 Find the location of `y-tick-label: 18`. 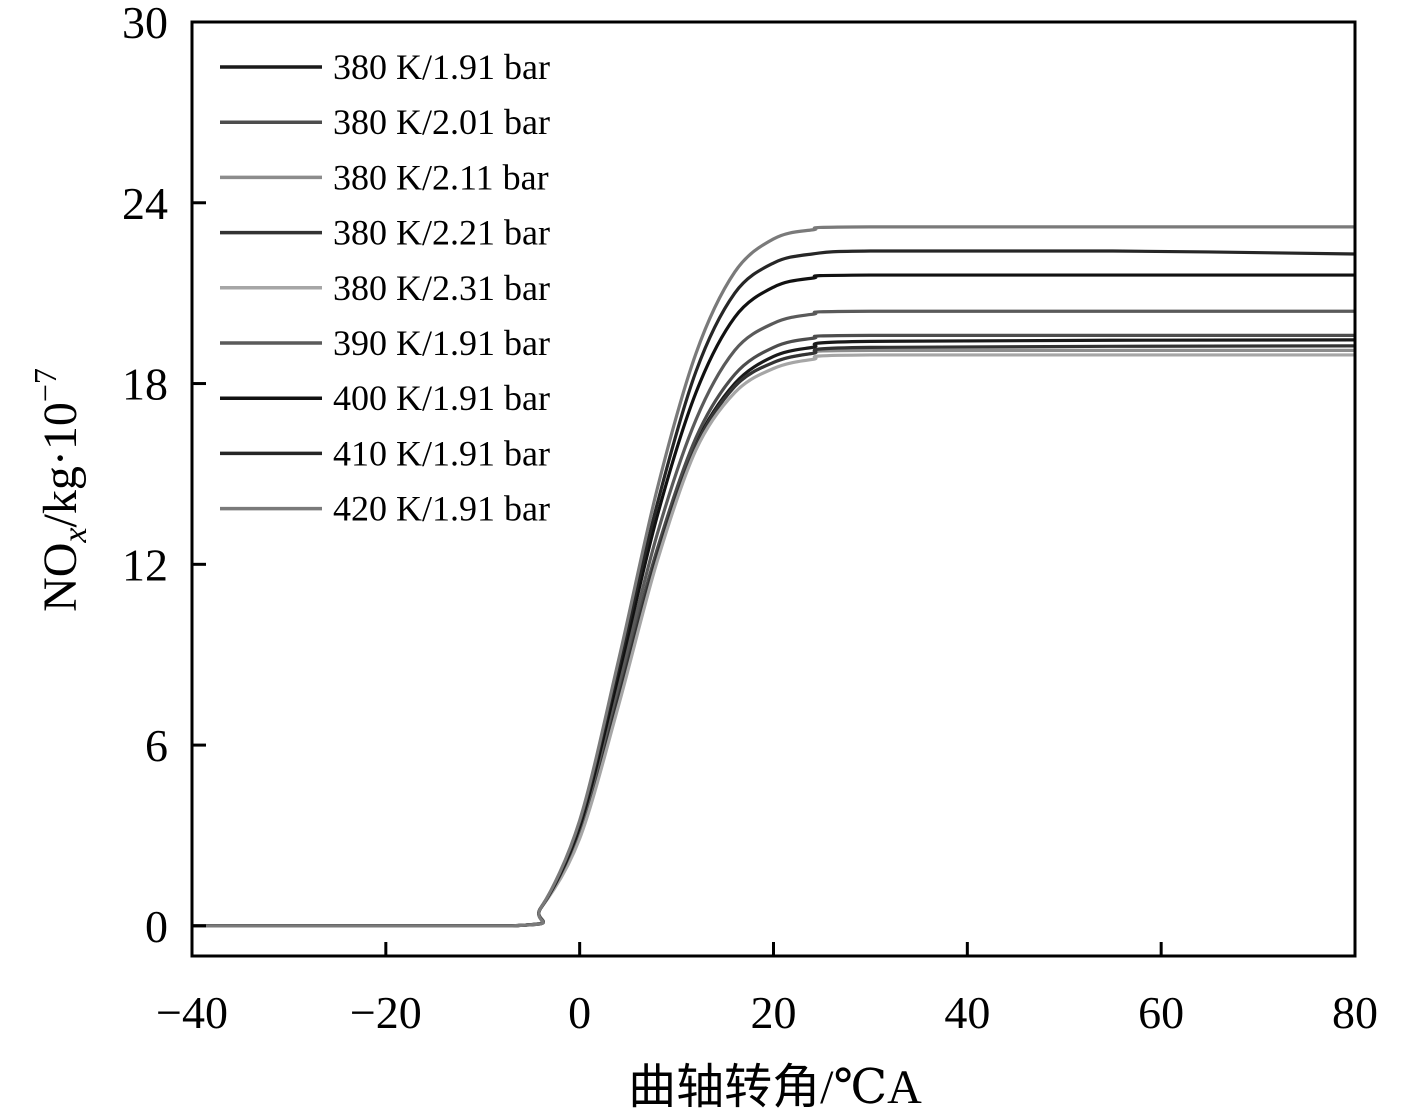

y-tick-label: 18 is located at coordinates (145, 384).